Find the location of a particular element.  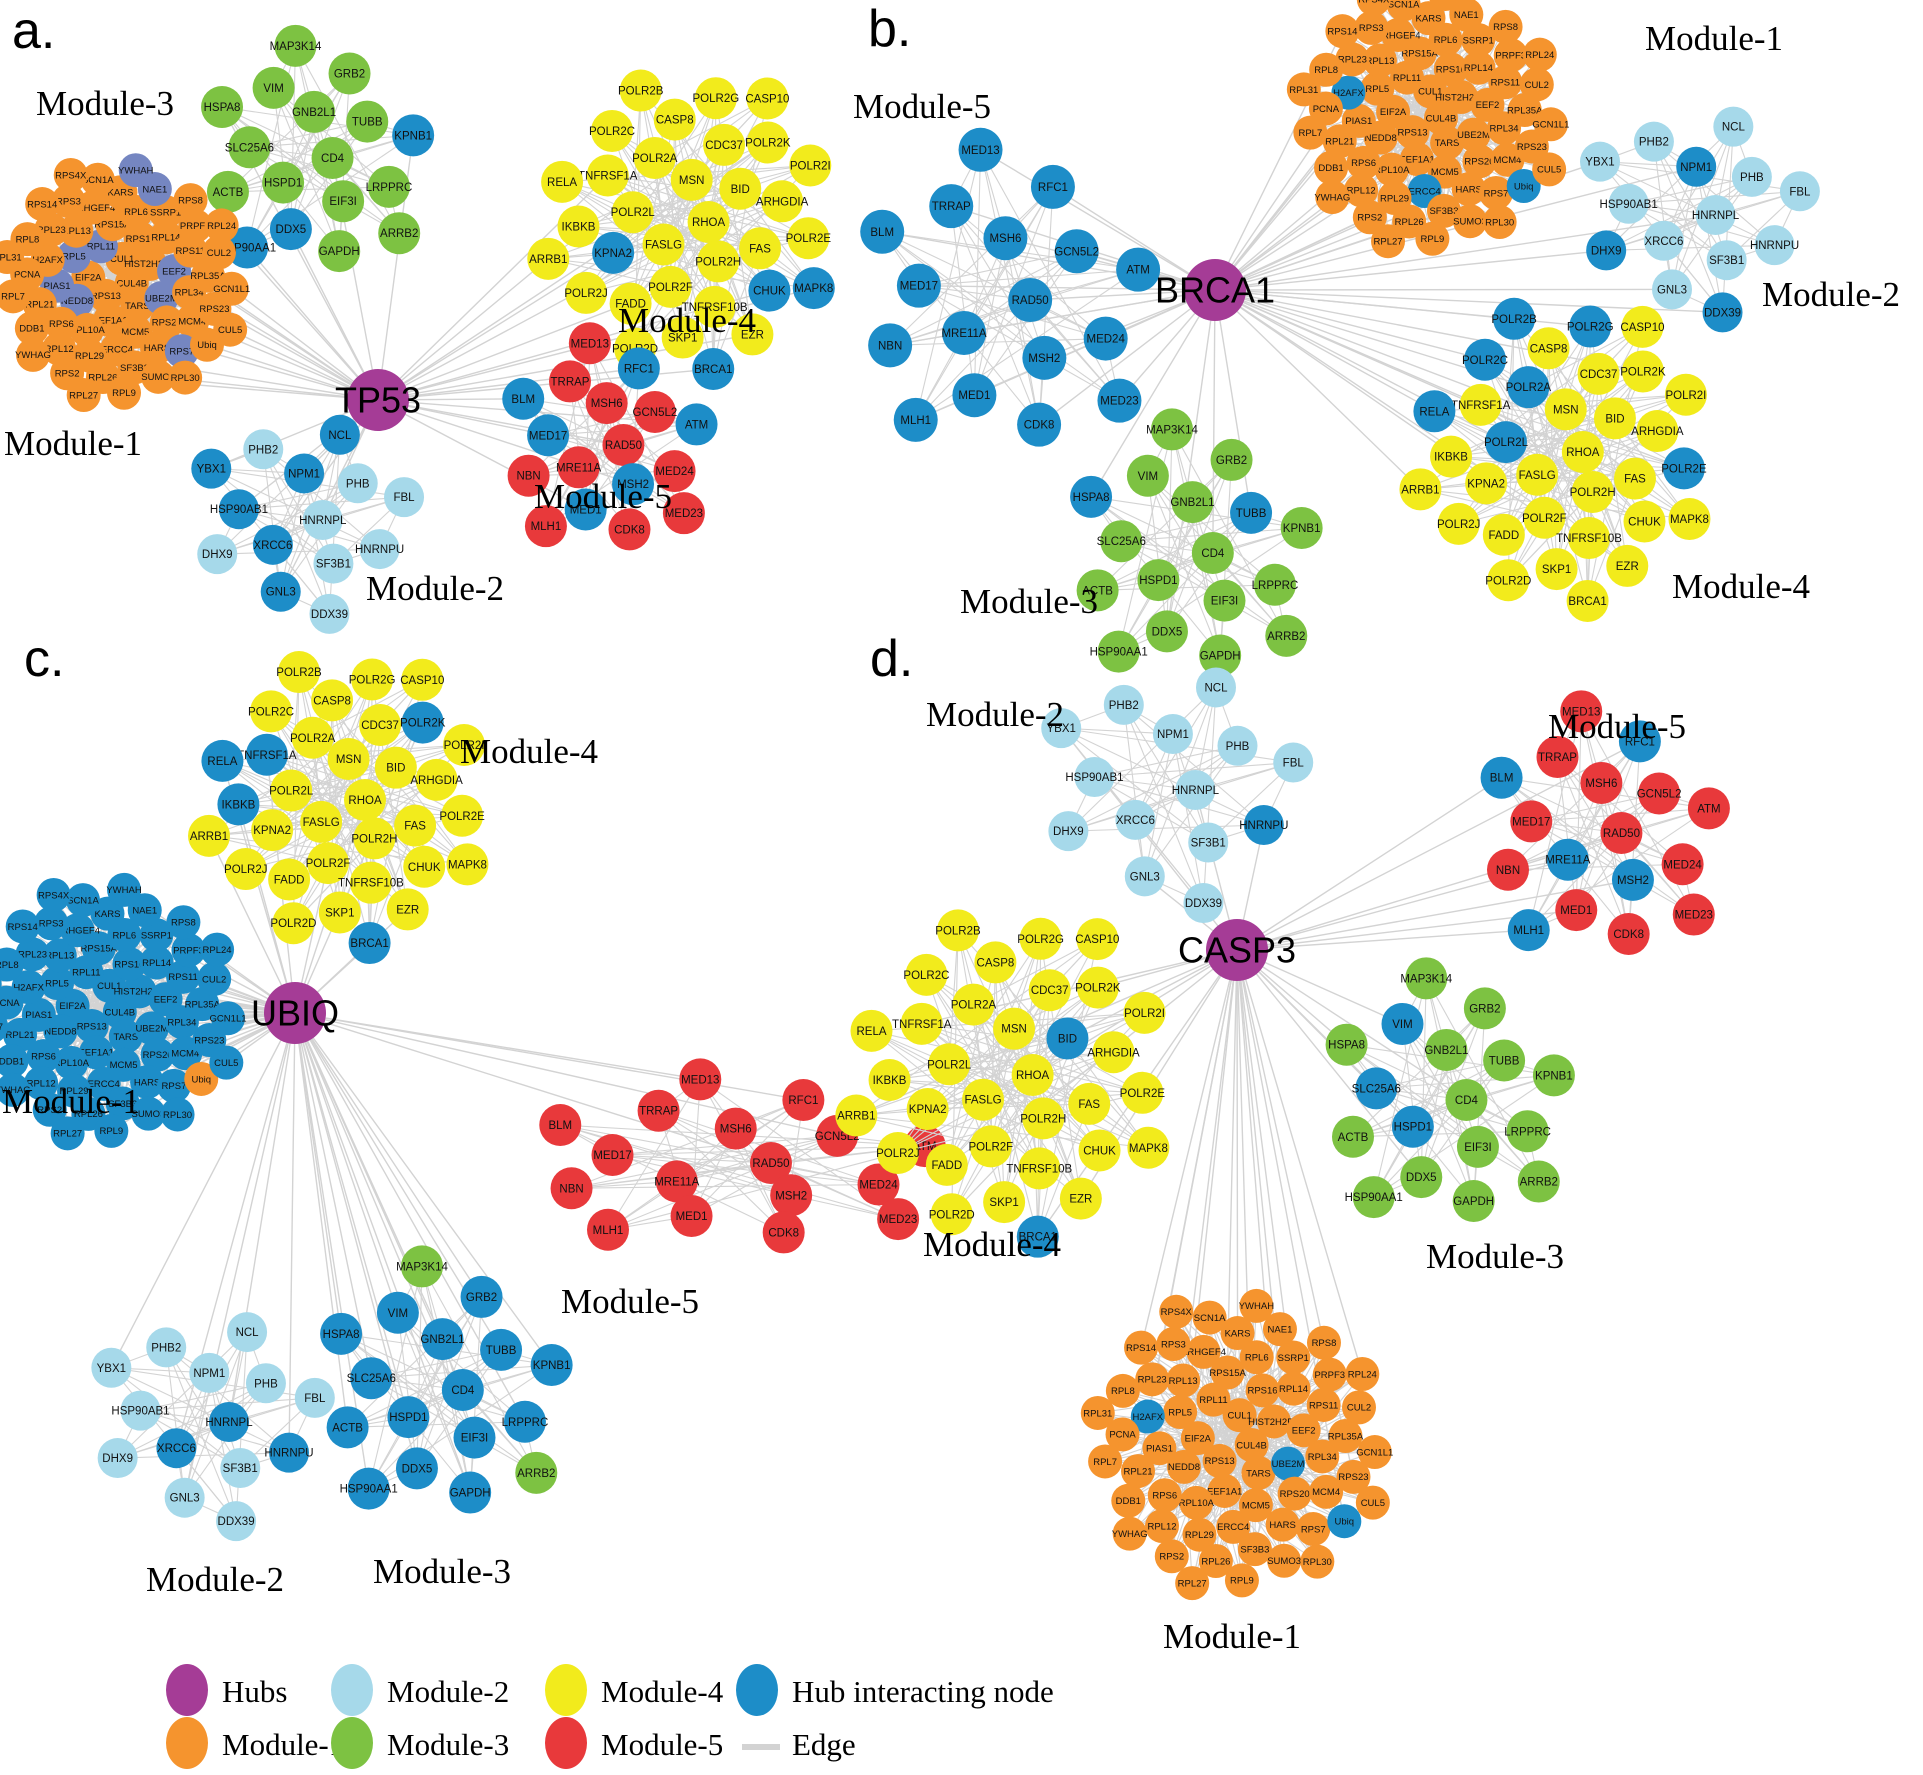

node-POLR2K: POLR2K is located at coordinates (423, 722).